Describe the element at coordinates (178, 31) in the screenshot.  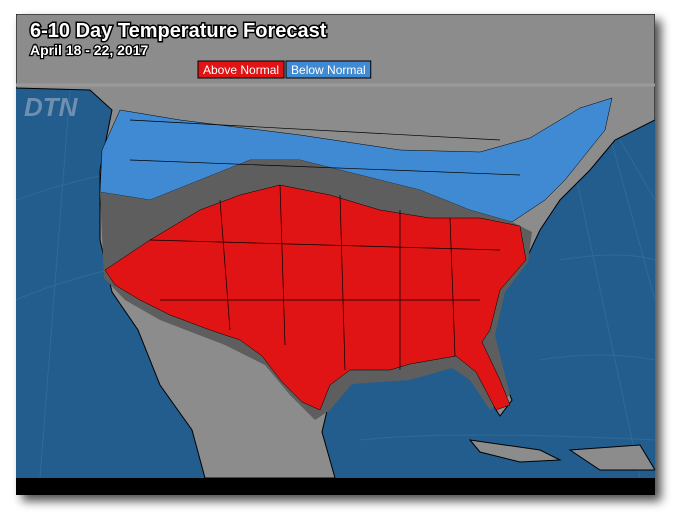
I see `title: 6-10 Day Temperature Forecast` at that location.